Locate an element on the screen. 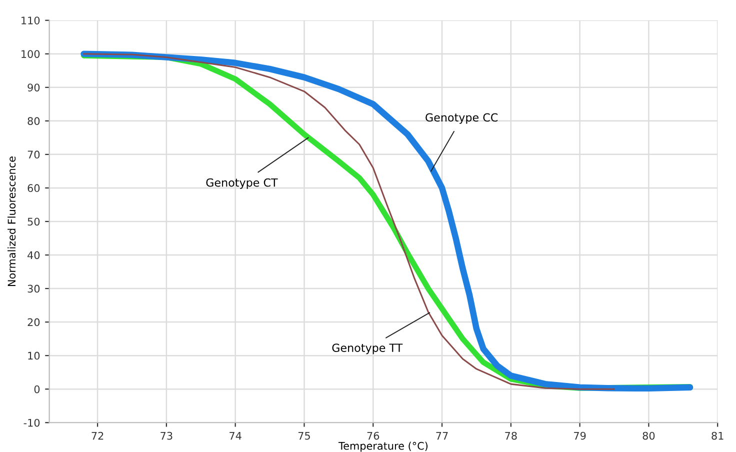  x-tick-label: 72 is located at coordinates (98, 436).